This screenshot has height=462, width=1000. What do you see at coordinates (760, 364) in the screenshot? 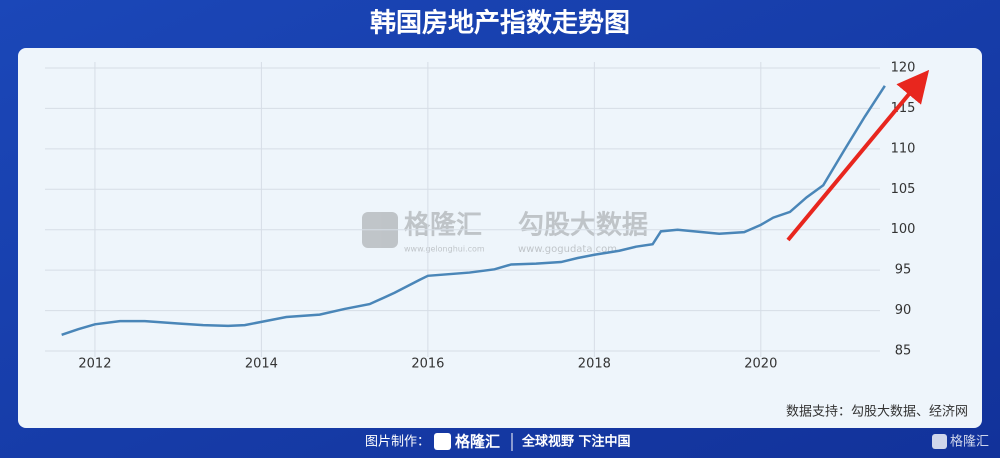
I see `x-tick-label: 2020` at bounding box center [760, 364].